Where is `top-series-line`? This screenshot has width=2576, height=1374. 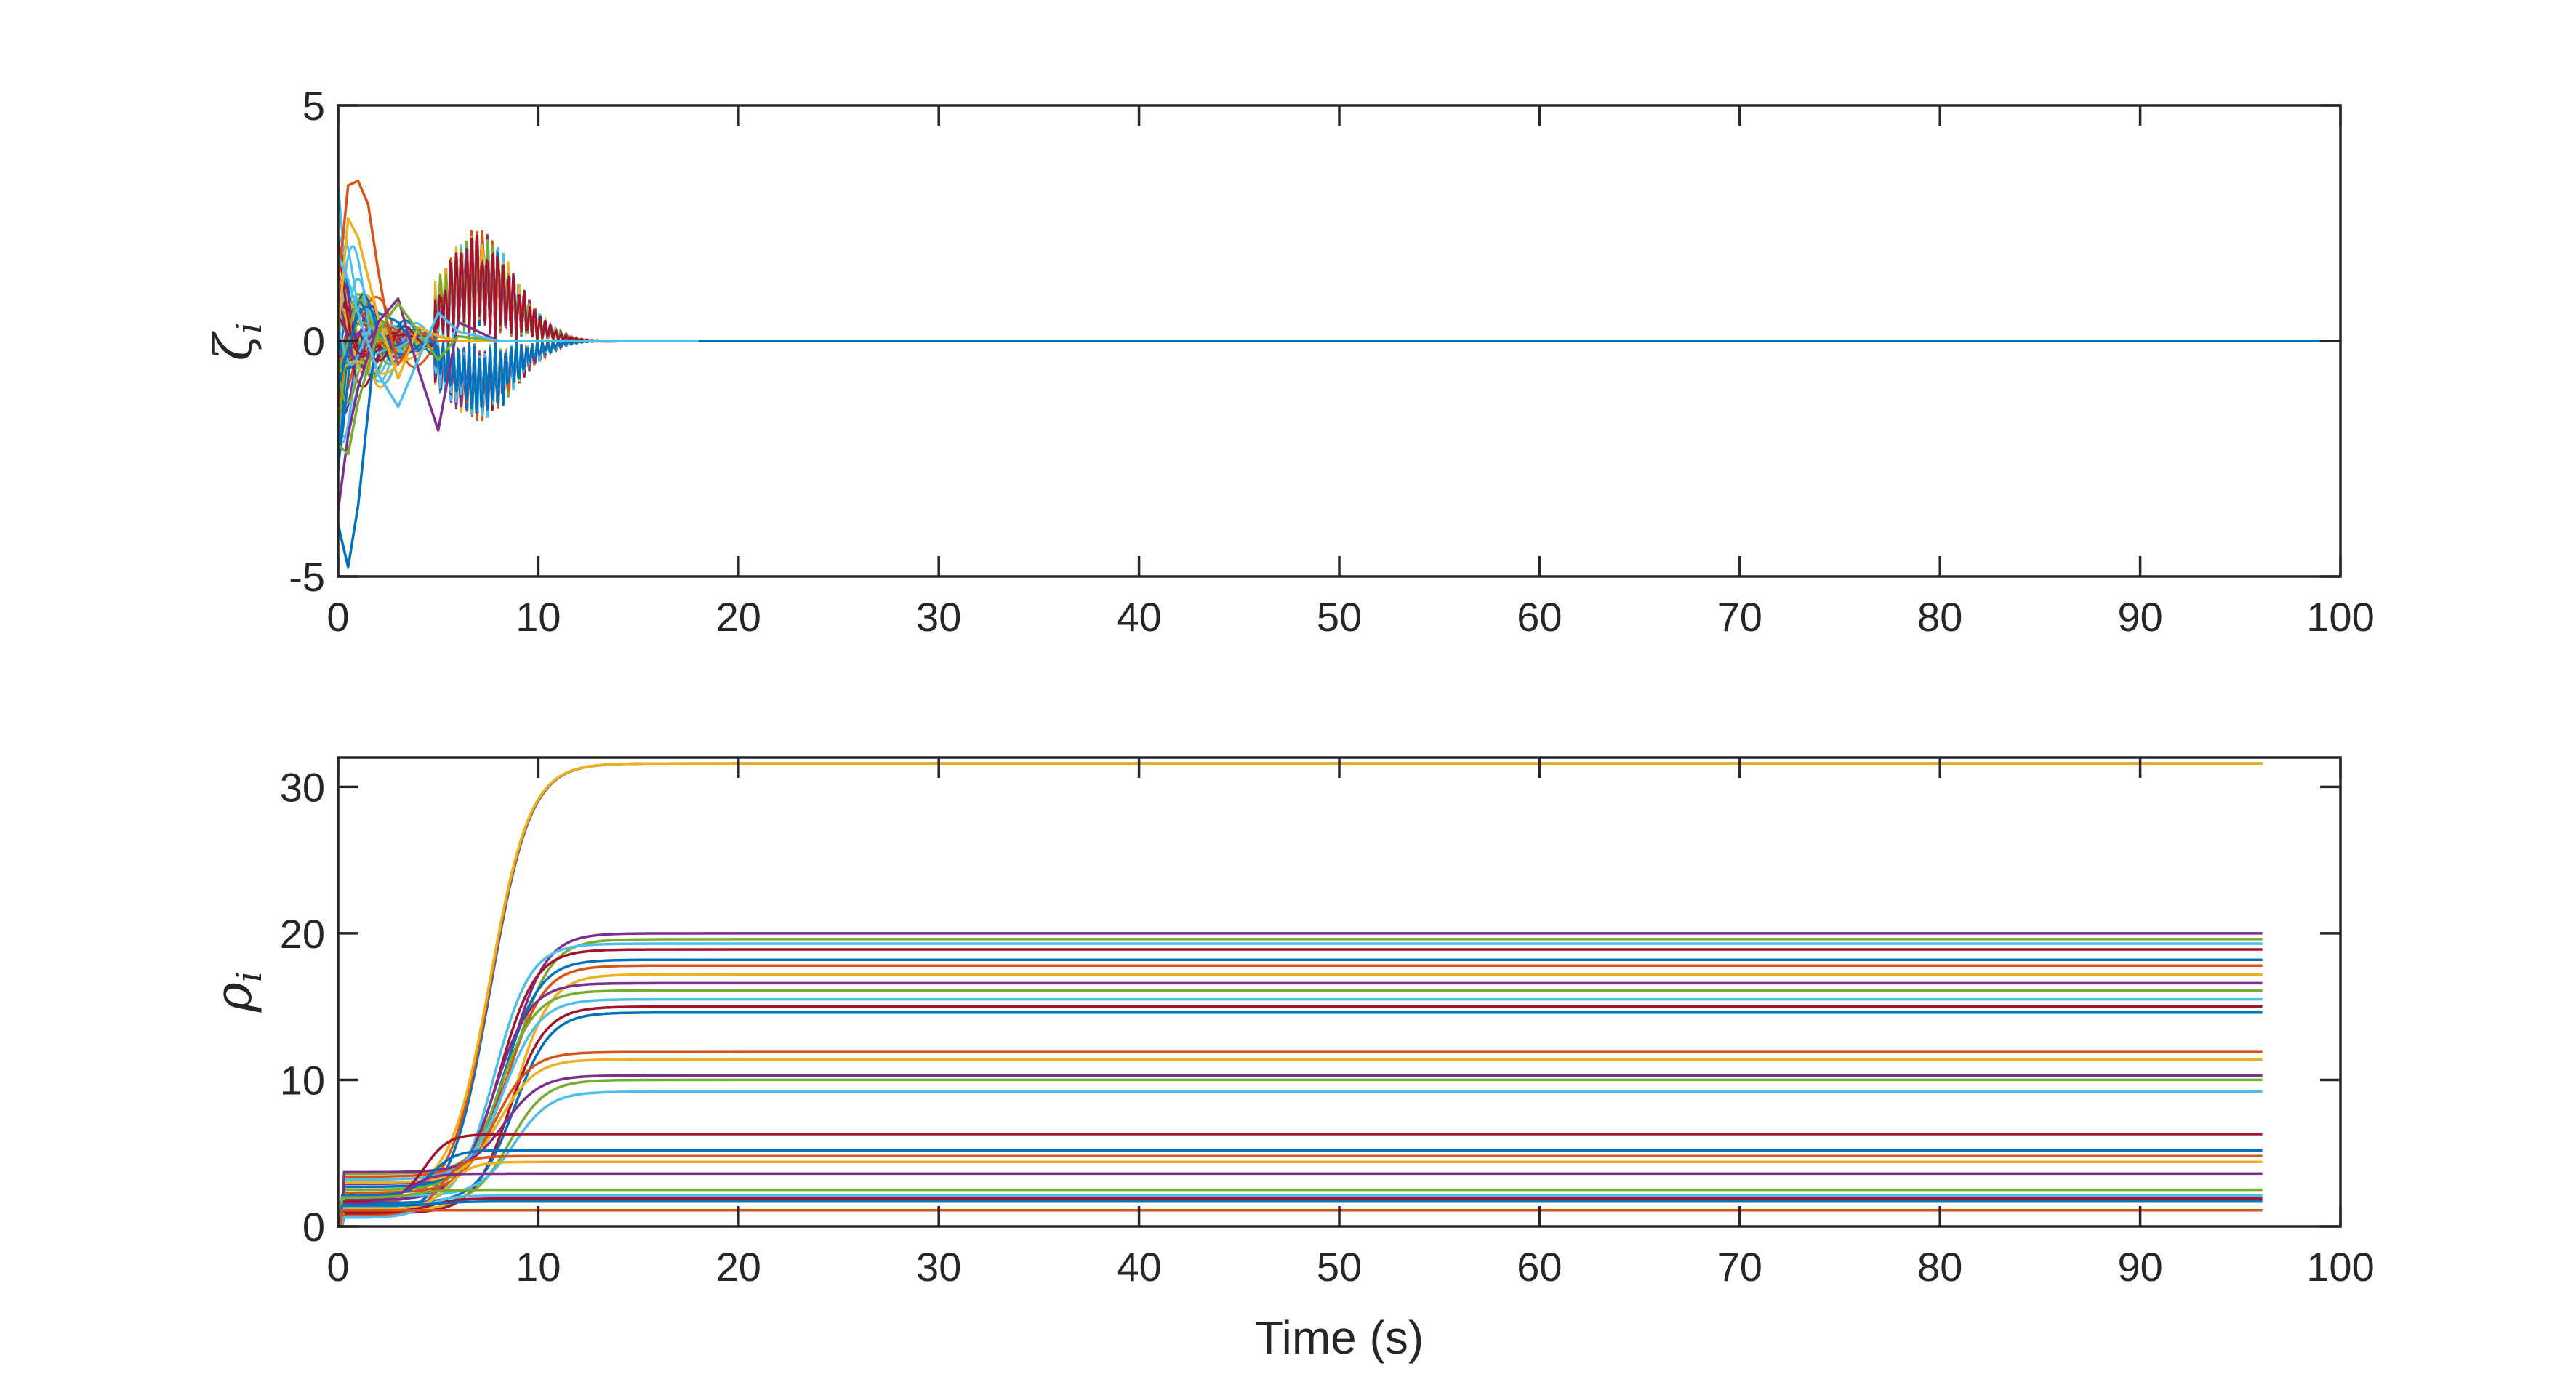
top-series-line is located at coordinates (1339, 332).